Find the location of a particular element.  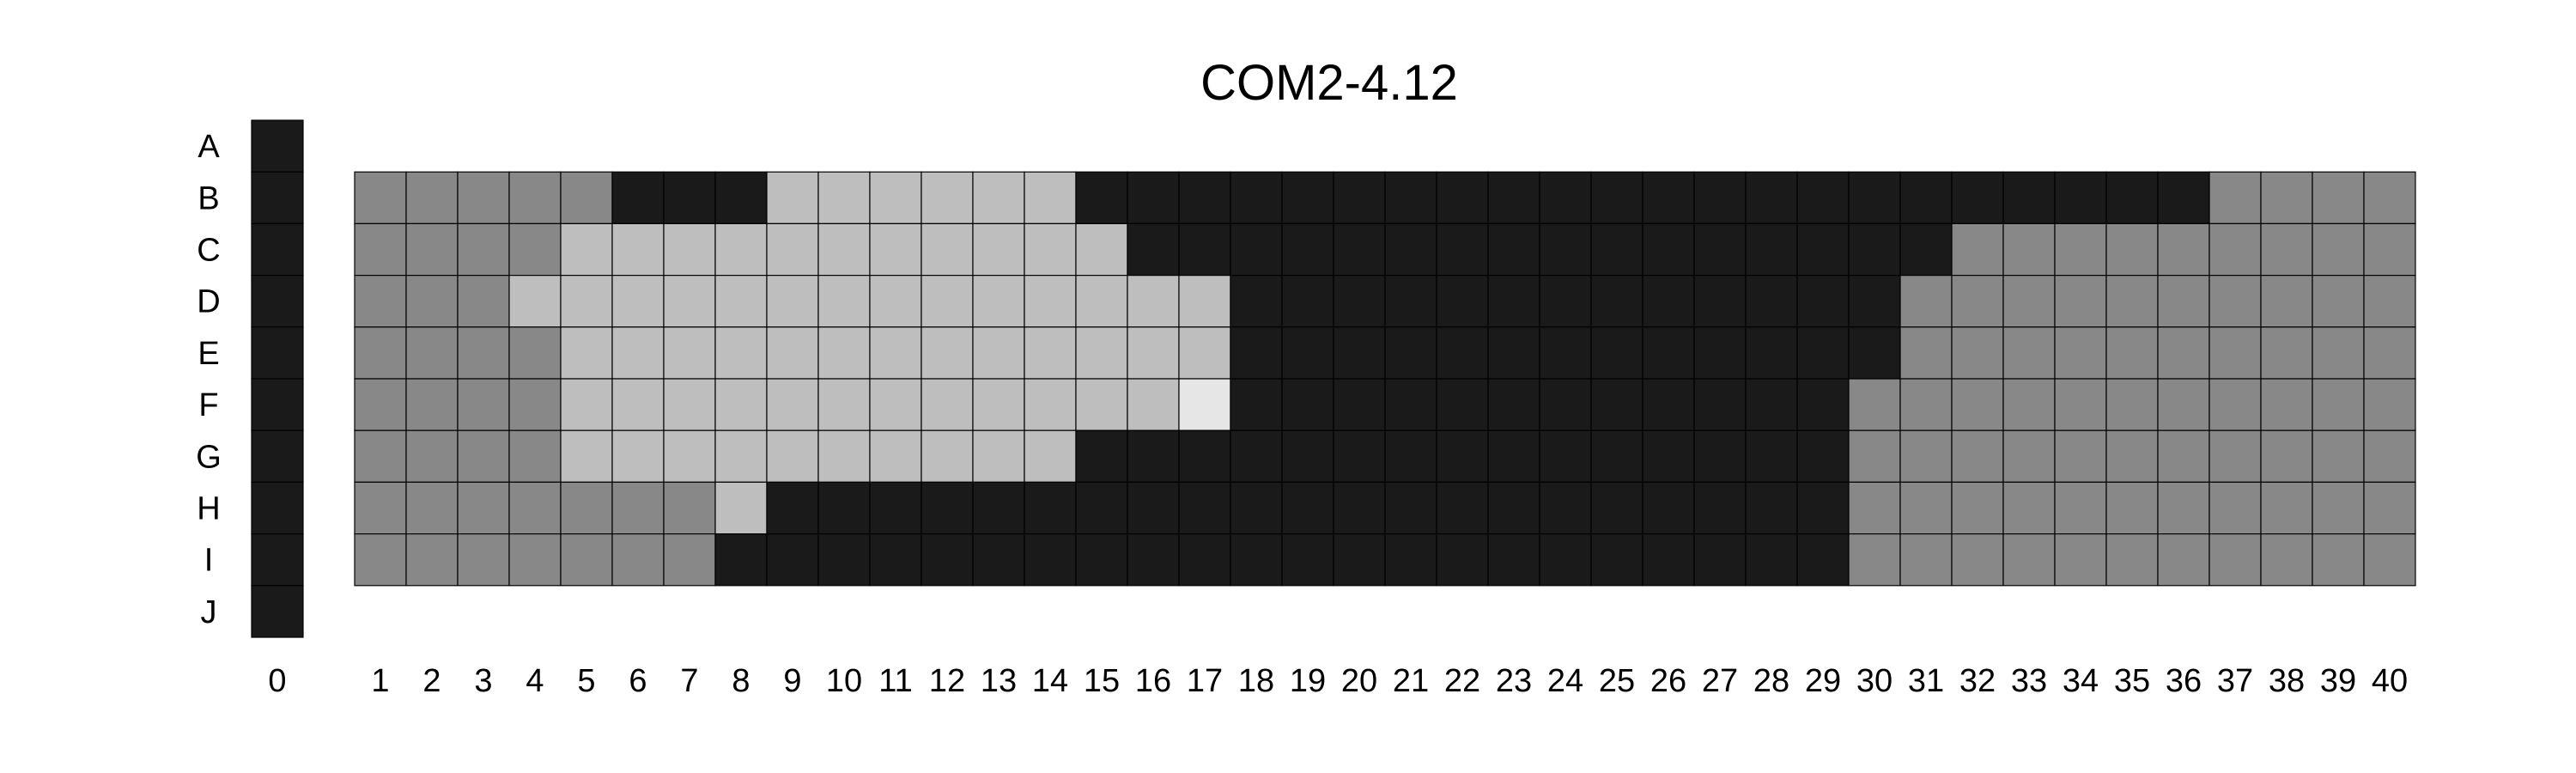

column-label-4: 4 is located at coordinates (535, 681).